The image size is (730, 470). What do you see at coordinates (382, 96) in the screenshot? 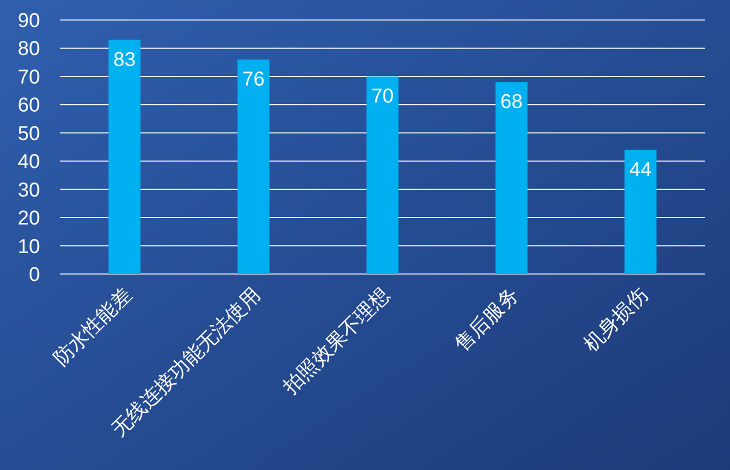
I see `data-label: 70` at bounding box center [382, 96].